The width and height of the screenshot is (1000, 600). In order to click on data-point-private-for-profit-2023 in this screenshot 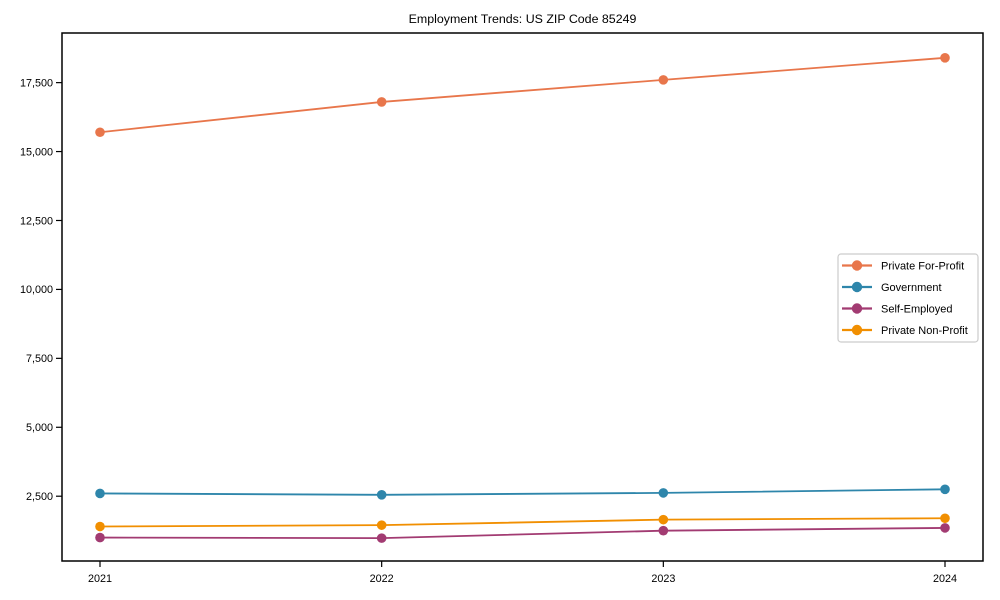, I will do `click(663, 80)`.